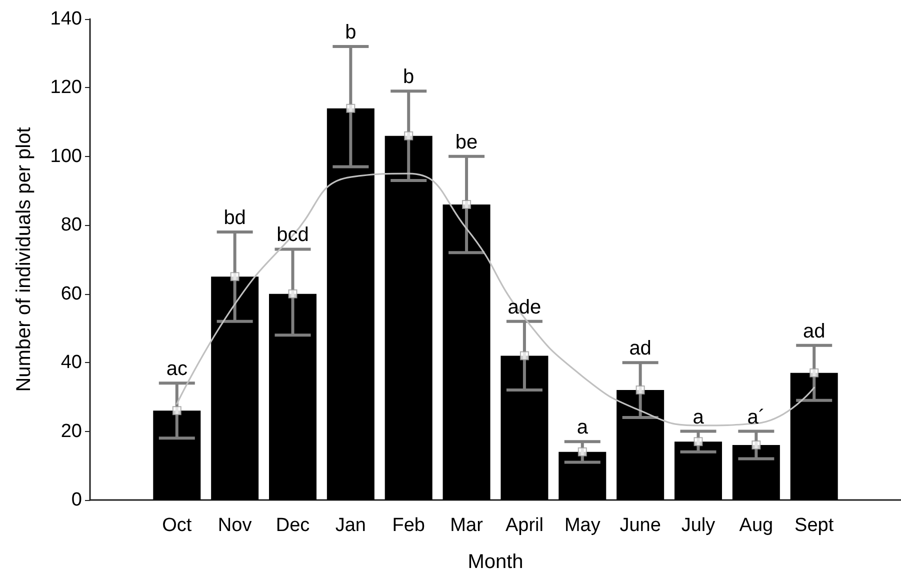 Image resolution: width=901 pixels, height=577 pixels. Describe the element at coordinates (24, 259) in the screenshot. I see `y-axis-title: Number of individuals per plot` at that location.